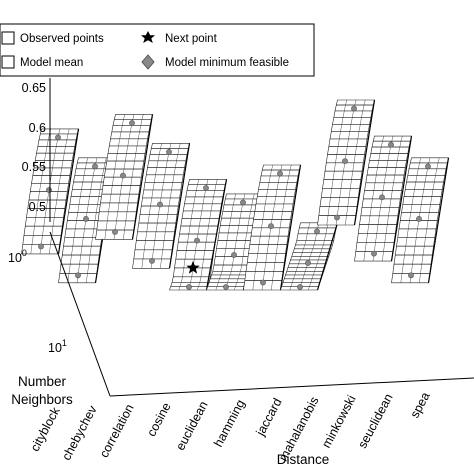 Image resolution: width=474 pixels, height=474 pixels. Describe the element at coordinates (24, 253) in the screenshot. I see `y-tick-exponent: 0` at that location.